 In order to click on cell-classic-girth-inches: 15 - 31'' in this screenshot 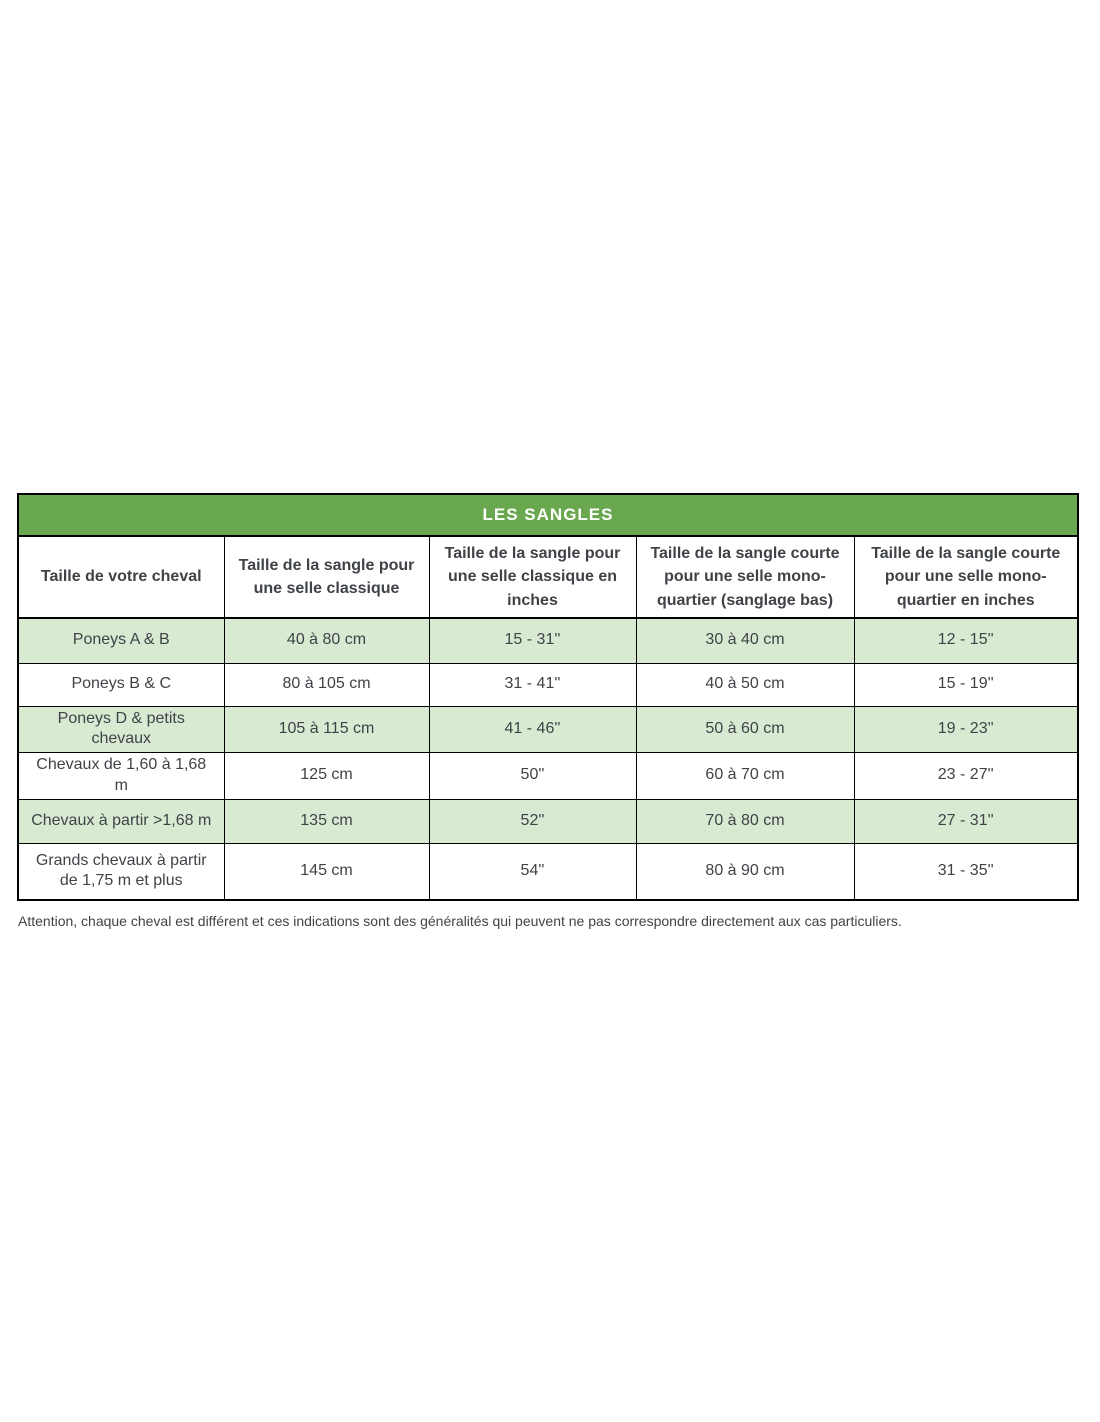, I will do `click(532, 640)`.